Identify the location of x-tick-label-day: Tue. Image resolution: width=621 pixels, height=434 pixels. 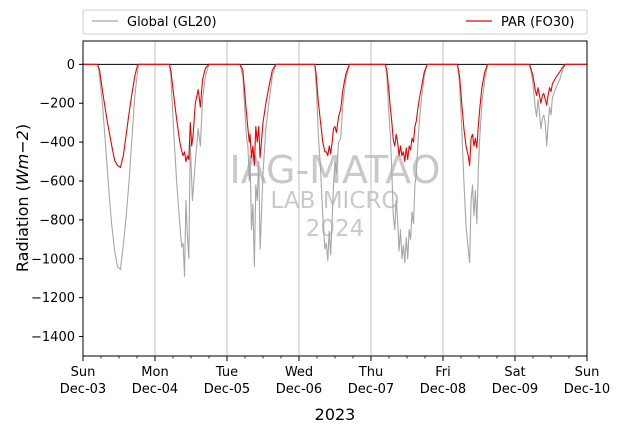
(226, 372).